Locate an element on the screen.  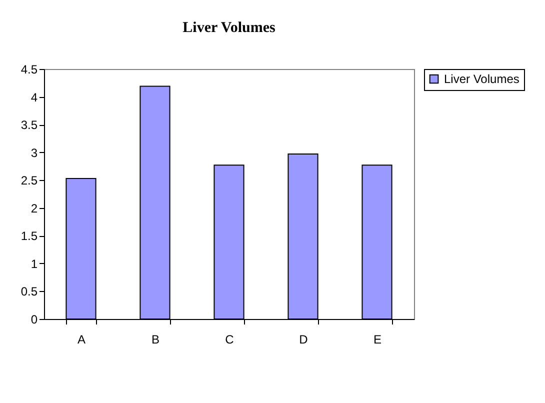
x-tick-label: D is located at coordinates (303, 339).